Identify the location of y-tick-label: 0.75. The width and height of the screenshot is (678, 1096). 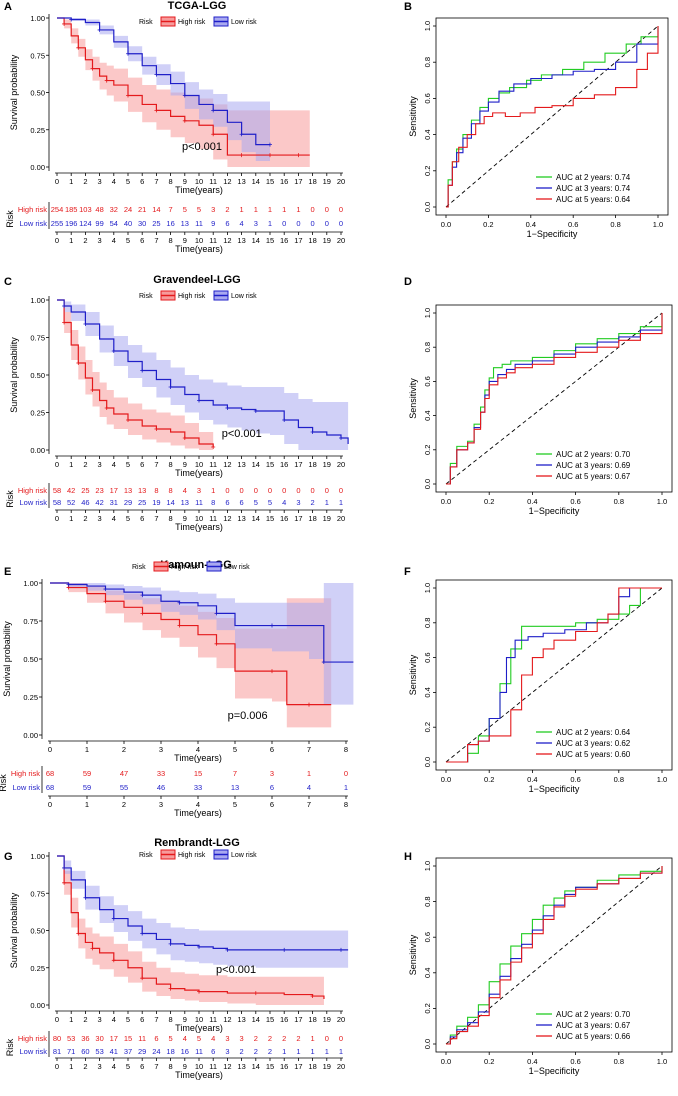
(37, 893).